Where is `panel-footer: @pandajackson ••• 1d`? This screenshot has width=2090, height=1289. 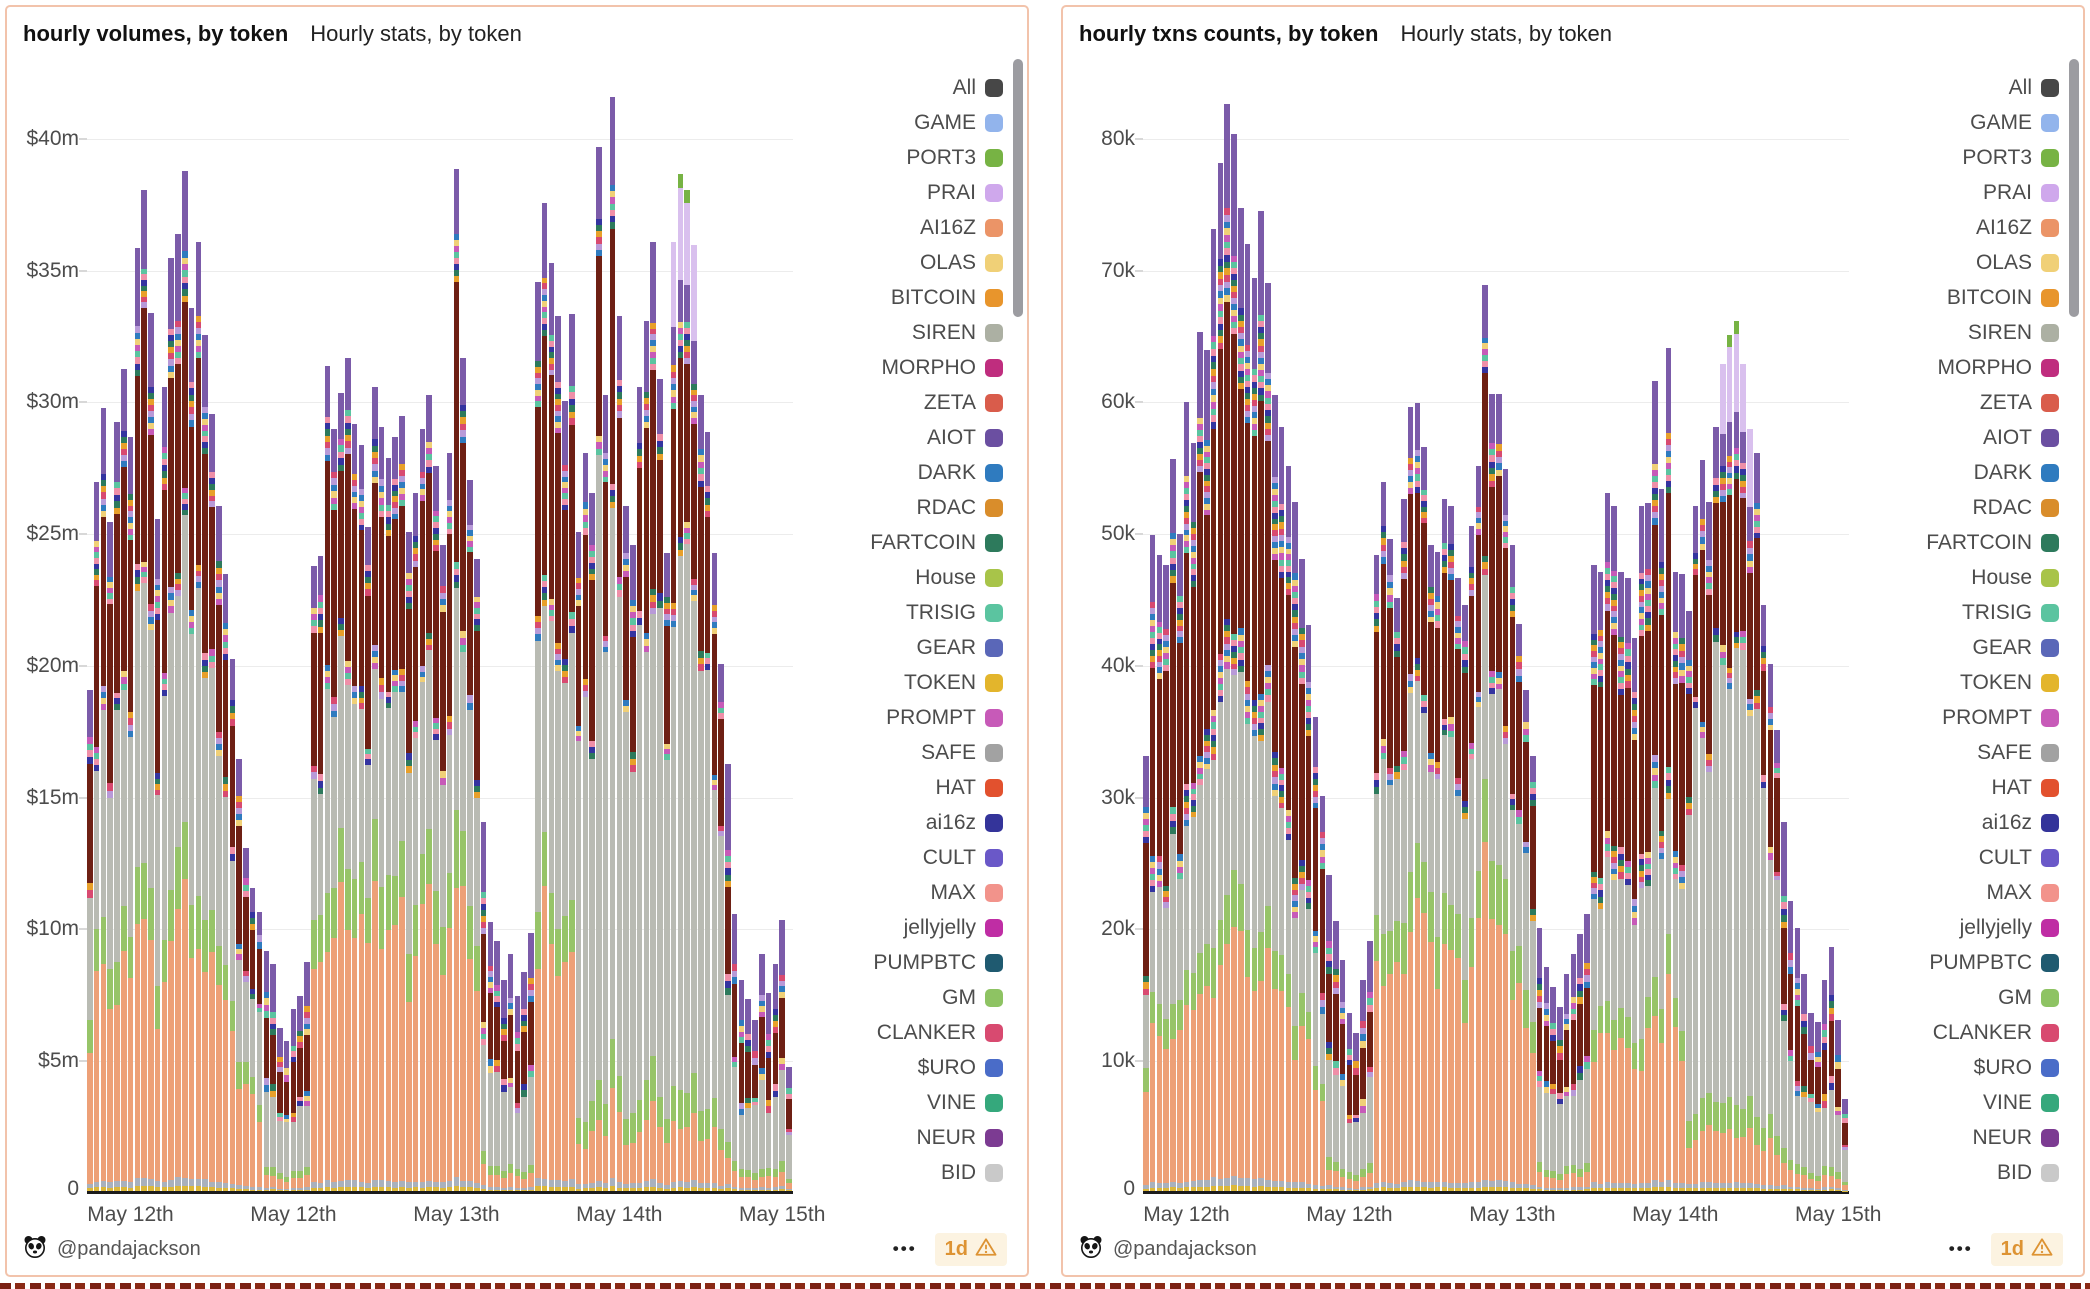
panel-footer: @pandajackson ••• 1d is located at coordinates (515, 1249).